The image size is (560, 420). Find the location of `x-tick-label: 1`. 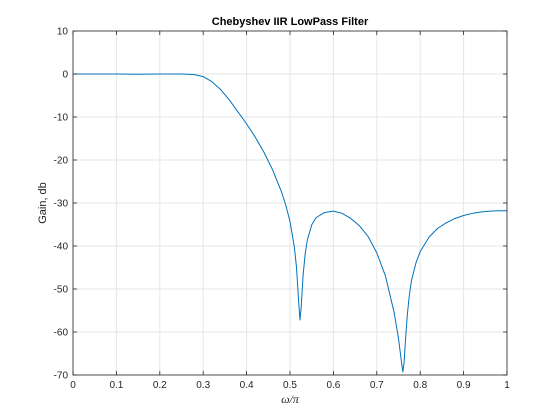

x-tick-label: 1 is located at coordinates (507, 385).